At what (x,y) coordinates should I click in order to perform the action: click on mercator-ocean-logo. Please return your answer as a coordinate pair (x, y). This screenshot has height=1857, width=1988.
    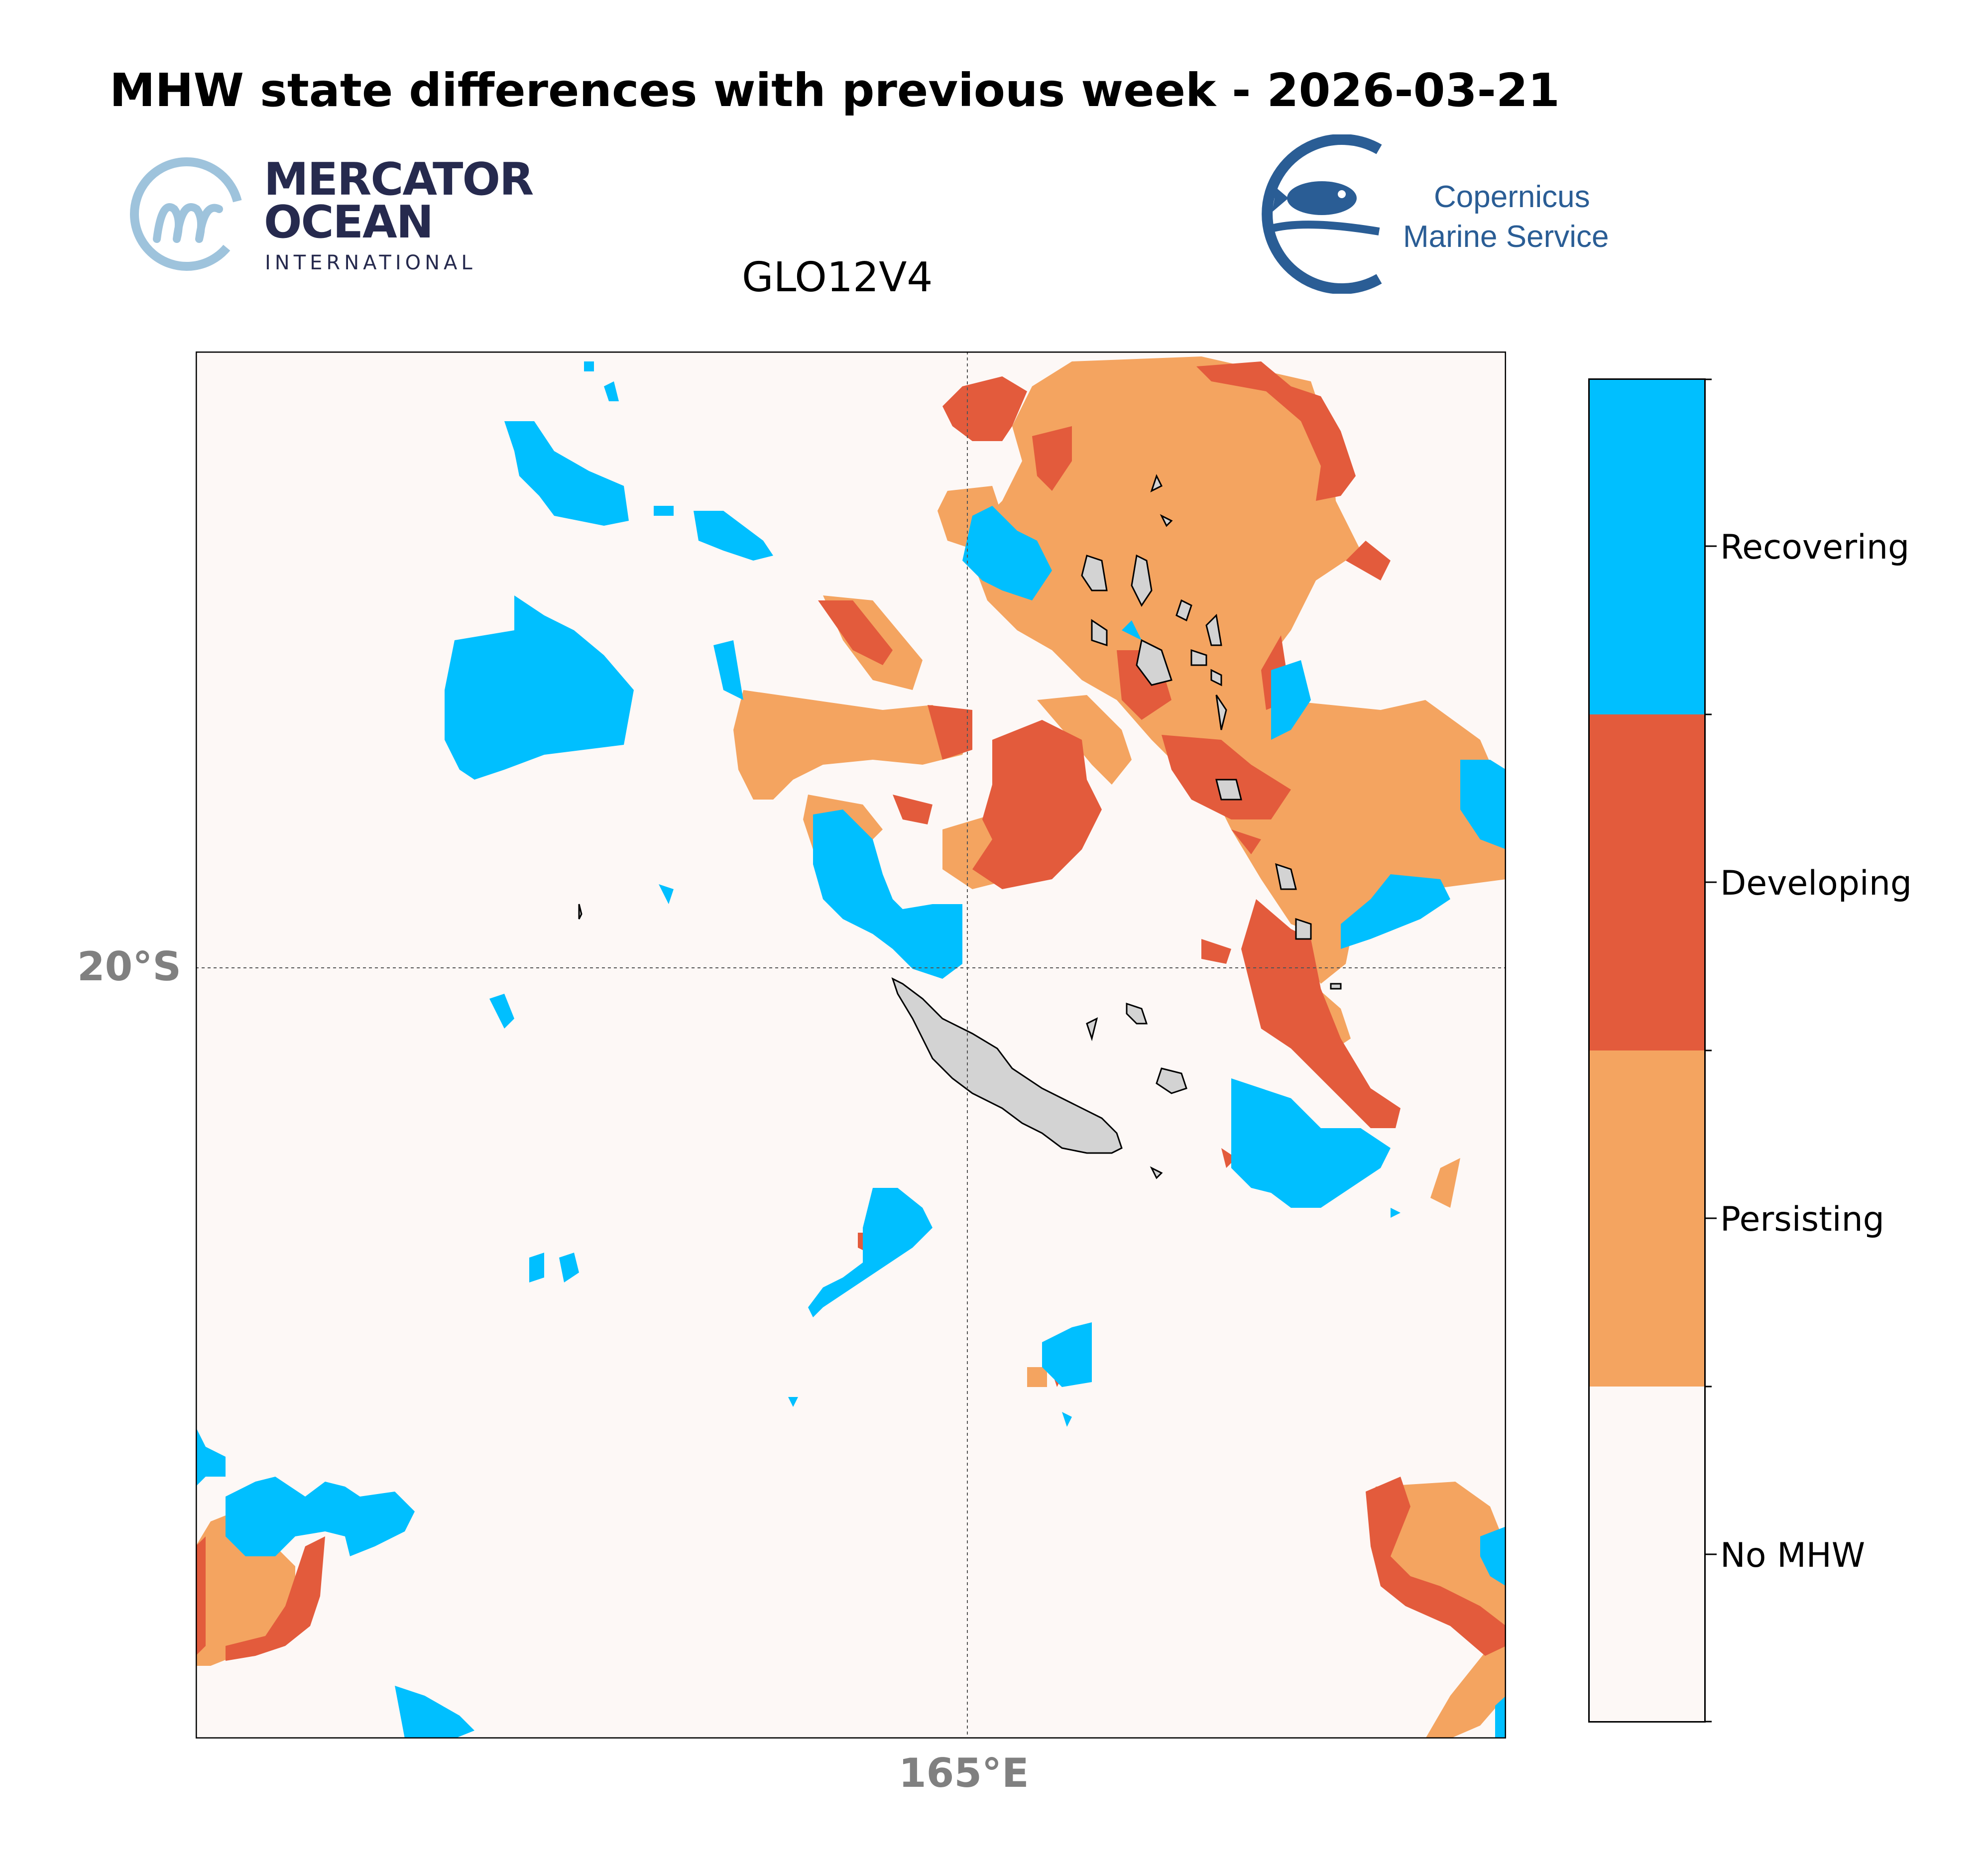
    Looking at the image, I should click on (187, 214).